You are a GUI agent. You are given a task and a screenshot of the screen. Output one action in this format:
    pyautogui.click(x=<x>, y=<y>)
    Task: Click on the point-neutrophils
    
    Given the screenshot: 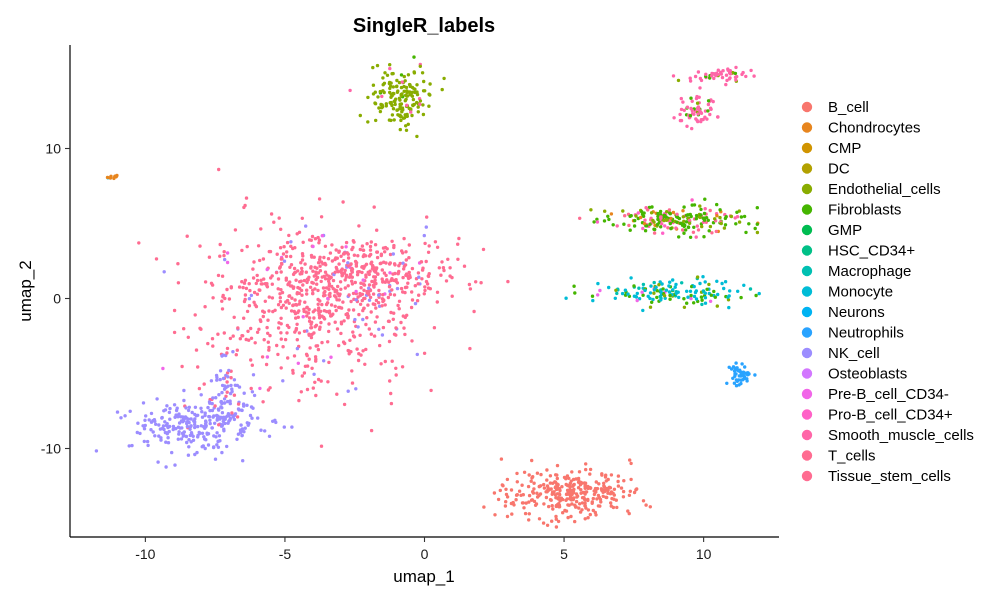 What is the action you would take?
    pyautogui.click(x=754, y=374)
    